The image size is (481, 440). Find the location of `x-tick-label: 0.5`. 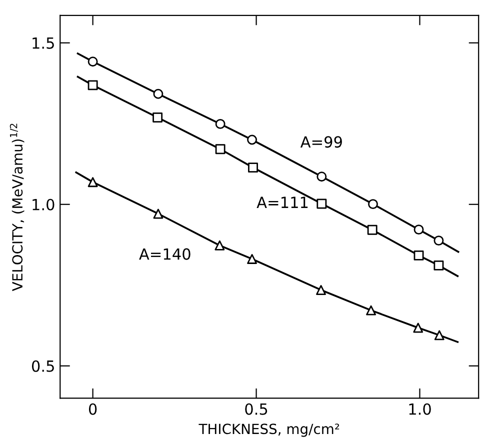

x-tick-label: 0.5 is located at coordinates (256, 409).